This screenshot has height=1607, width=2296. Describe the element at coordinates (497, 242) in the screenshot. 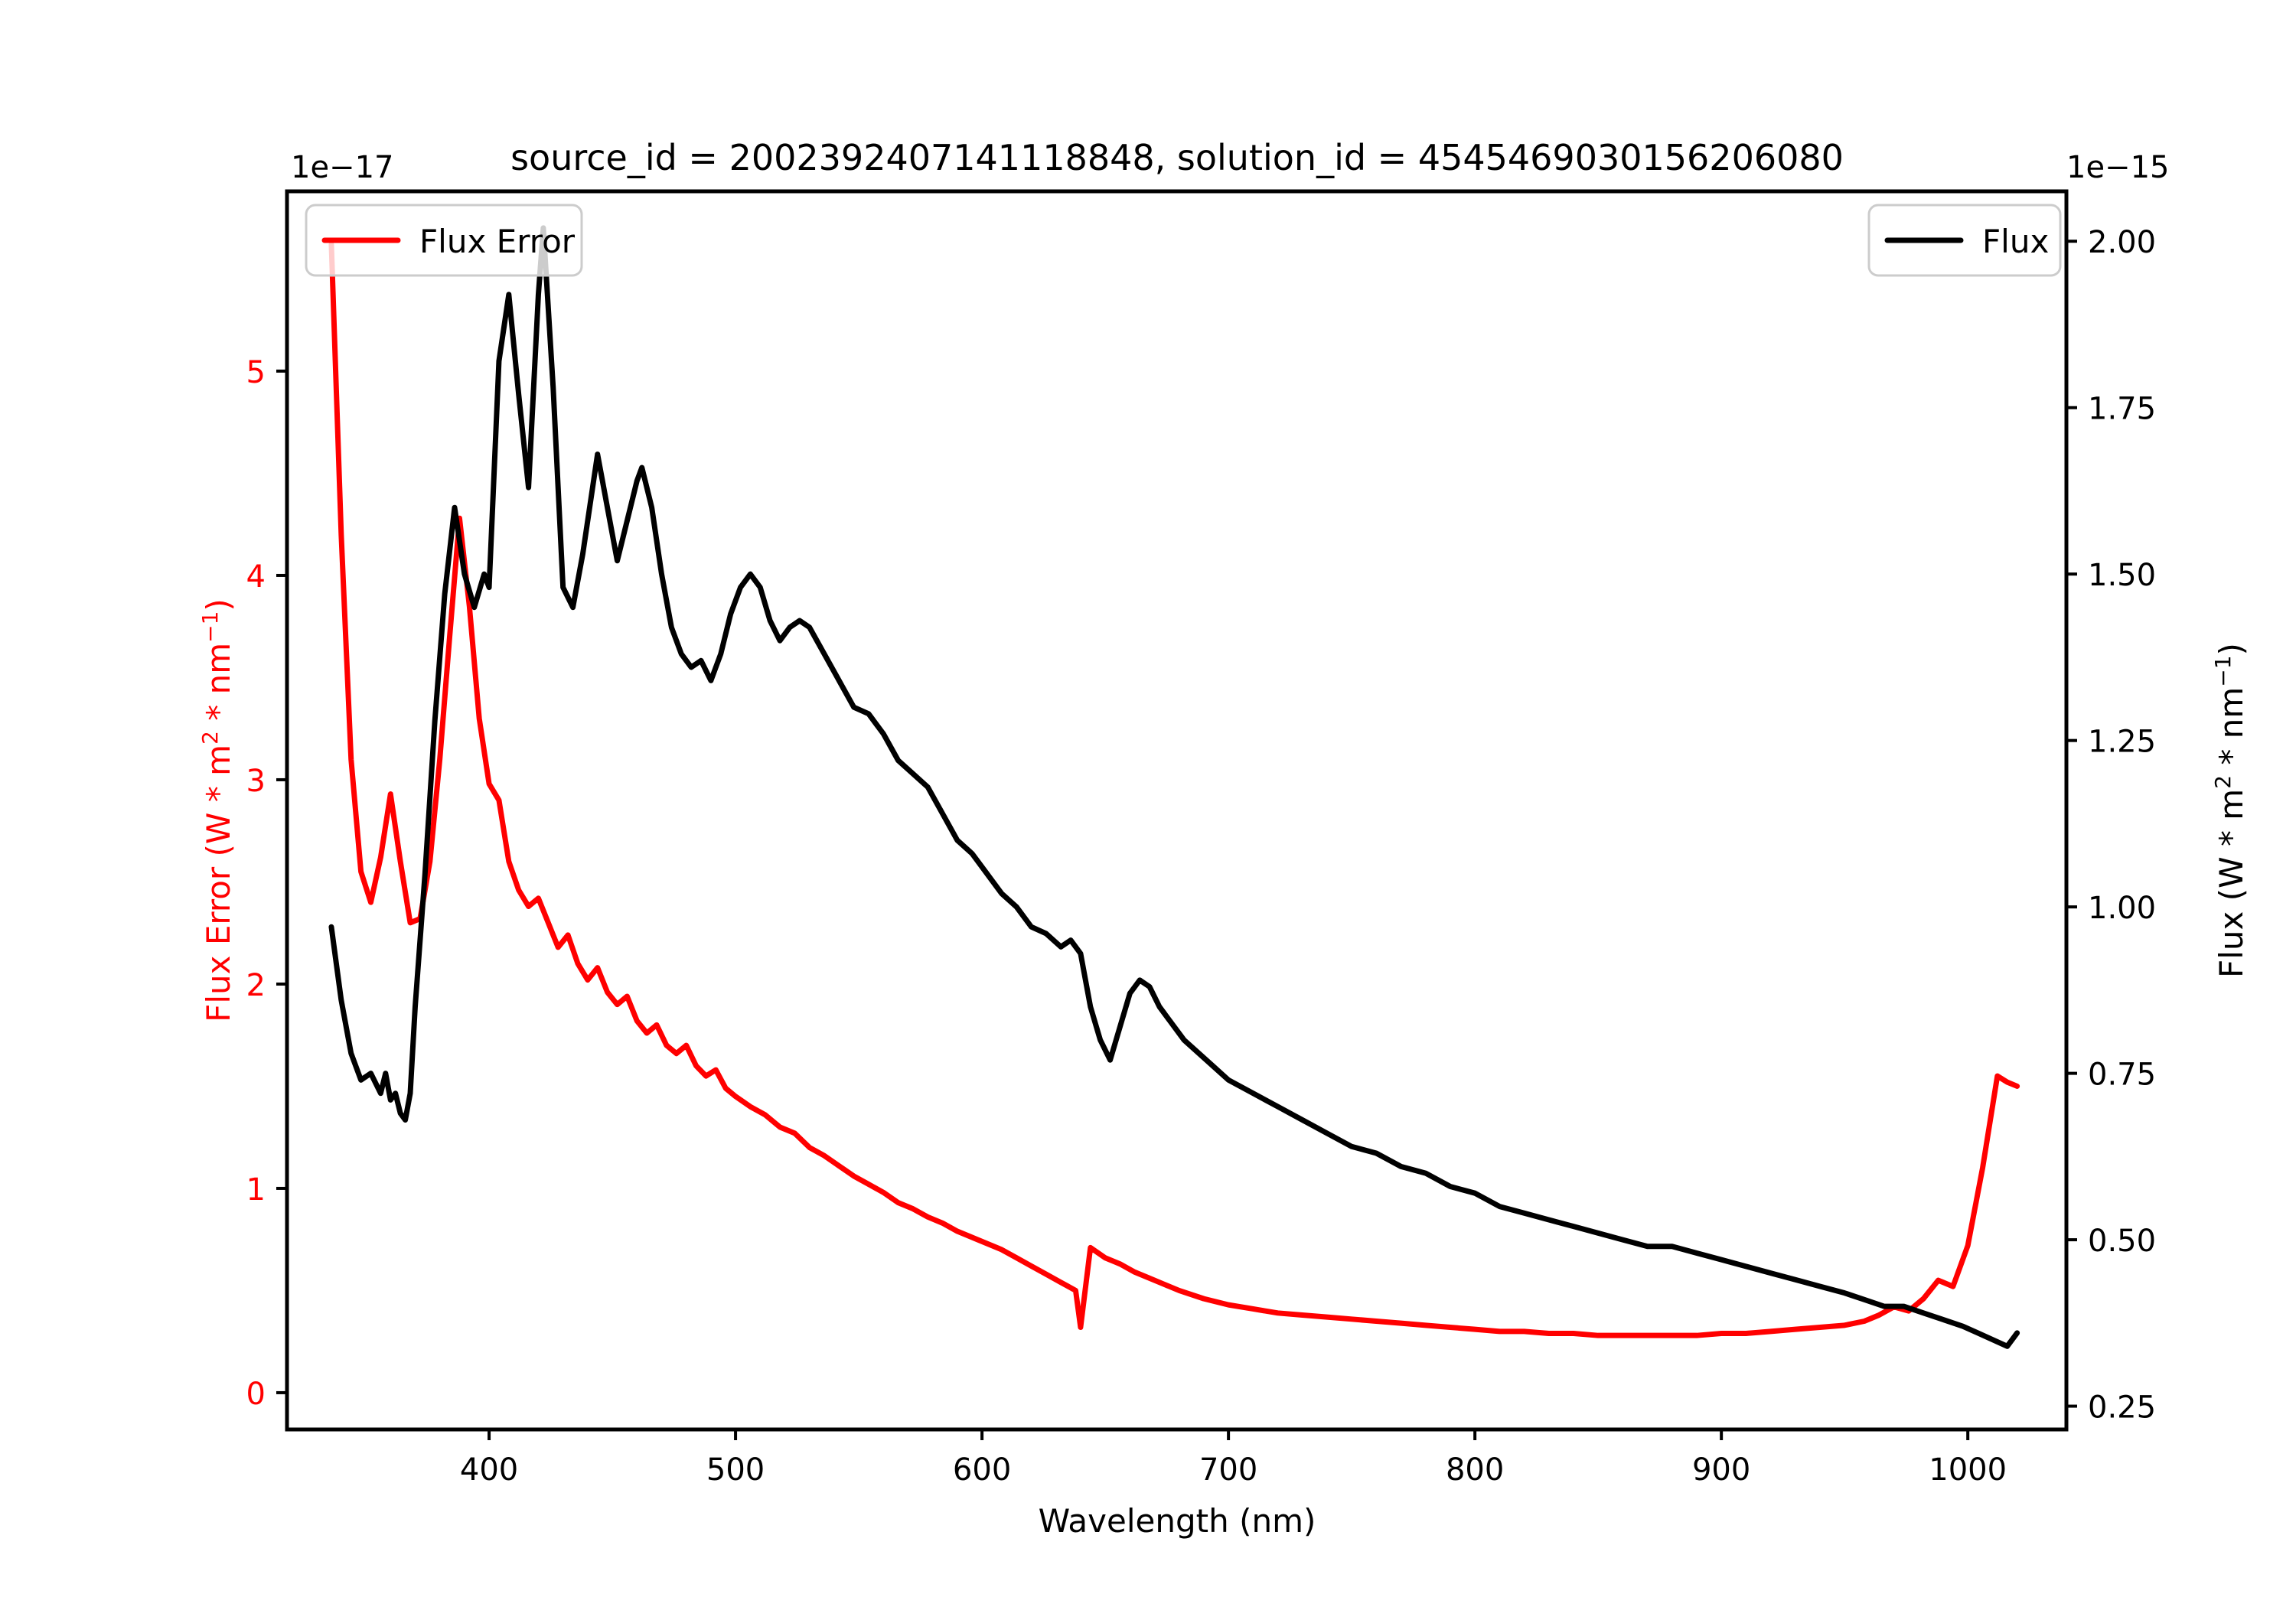

I see `legend-left-label: Flux Error` at that location.